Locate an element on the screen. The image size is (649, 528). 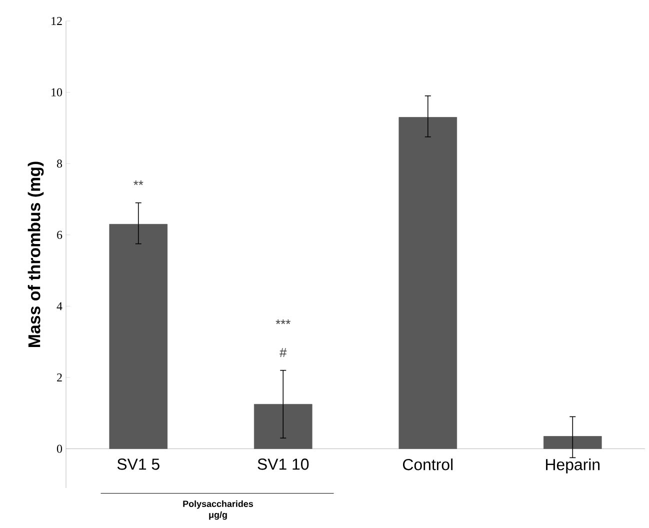
y-tick-label: 10 is located at coordinates (57, 92).